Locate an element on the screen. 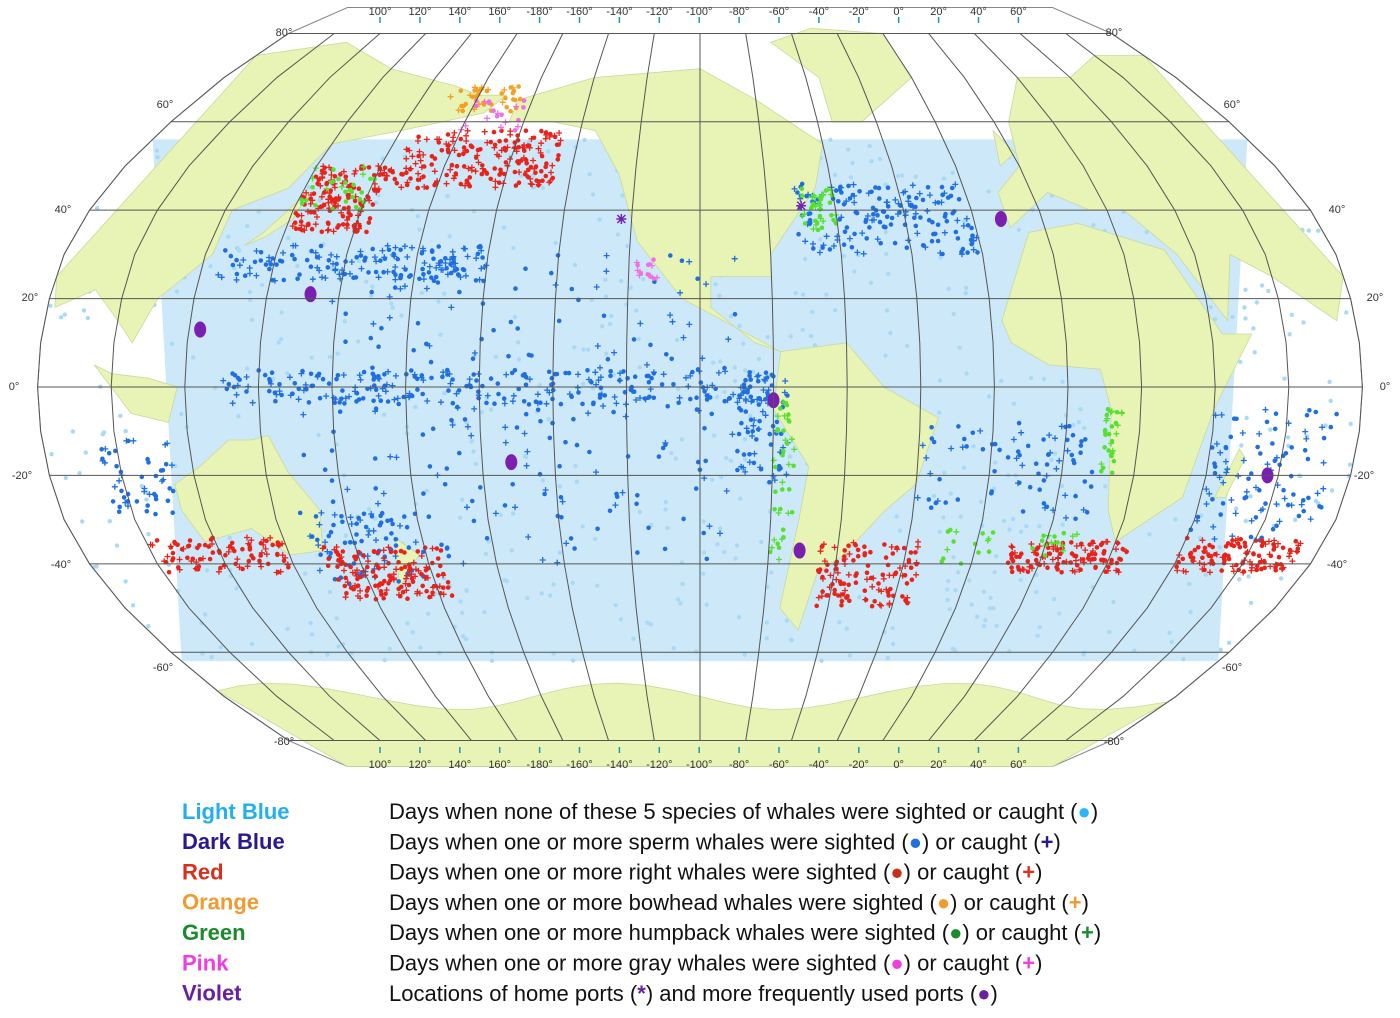 This screenshot has width=1400, height=1018. port-dot is located at coordinates (511, 462).